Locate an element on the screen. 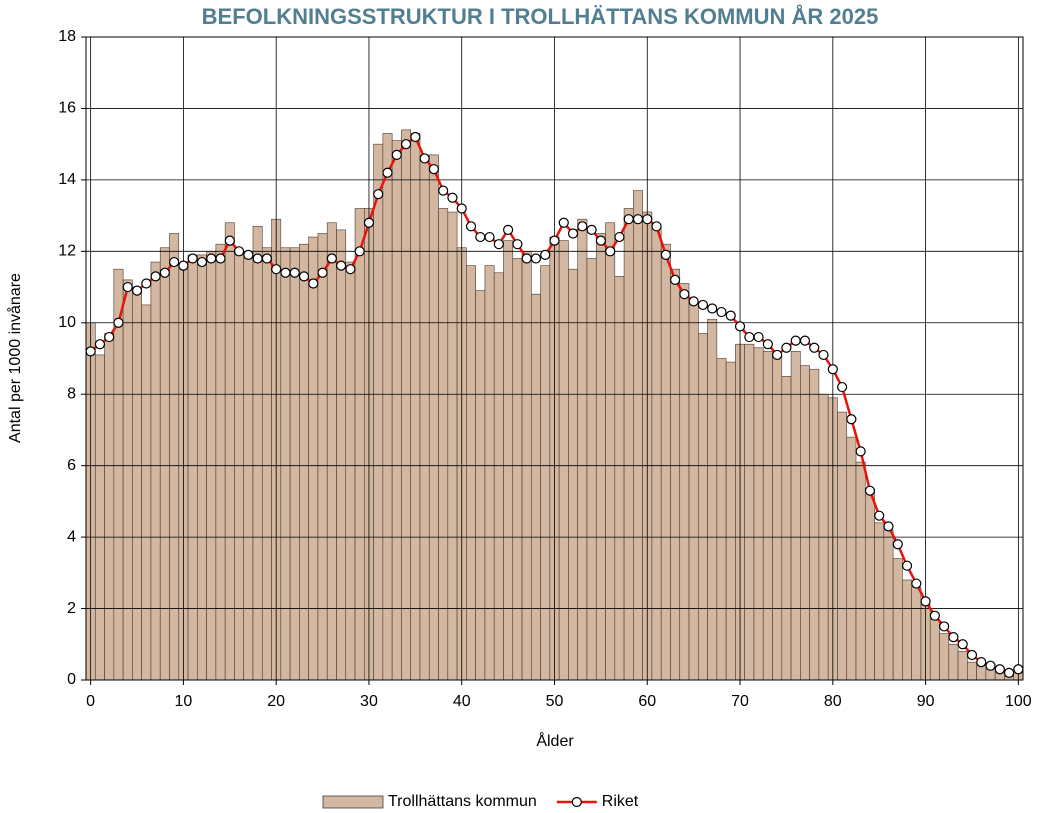 This screenshot has width=1041, height=813. x-tick-label: 60 is located at coordinates (647, 701).